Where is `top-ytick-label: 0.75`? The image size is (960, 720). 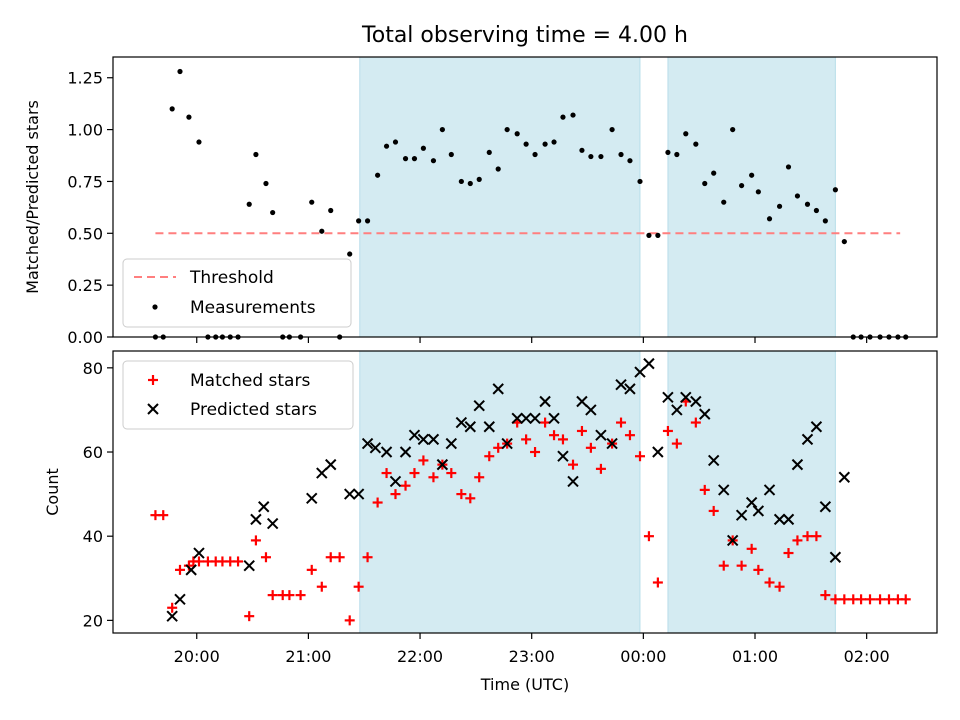
top-ytick-label: 0.75 is located at coordinates (85, 181).